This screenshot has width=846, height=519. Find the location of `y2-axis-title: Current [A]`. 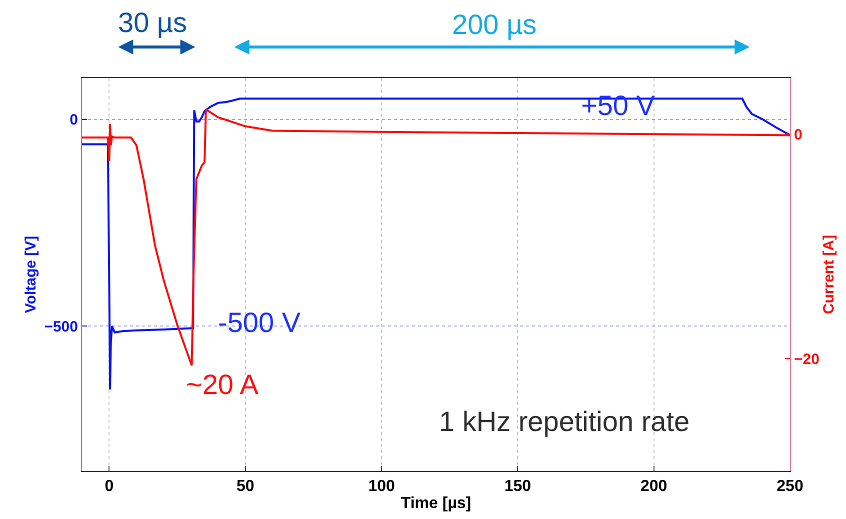

y2-axis-title: Current [A] is located at coordinates (829, 274).